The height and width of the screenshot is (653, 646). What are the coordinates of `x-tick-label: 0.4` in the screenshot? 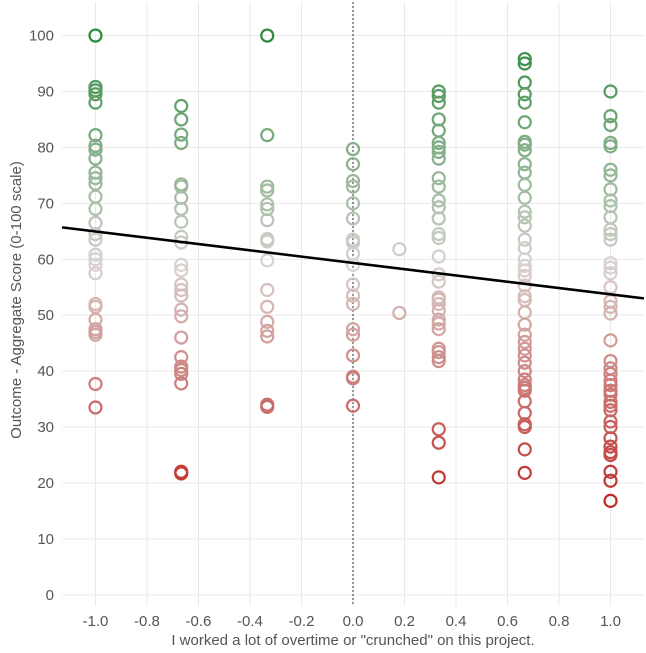 It's located at (456, 621).